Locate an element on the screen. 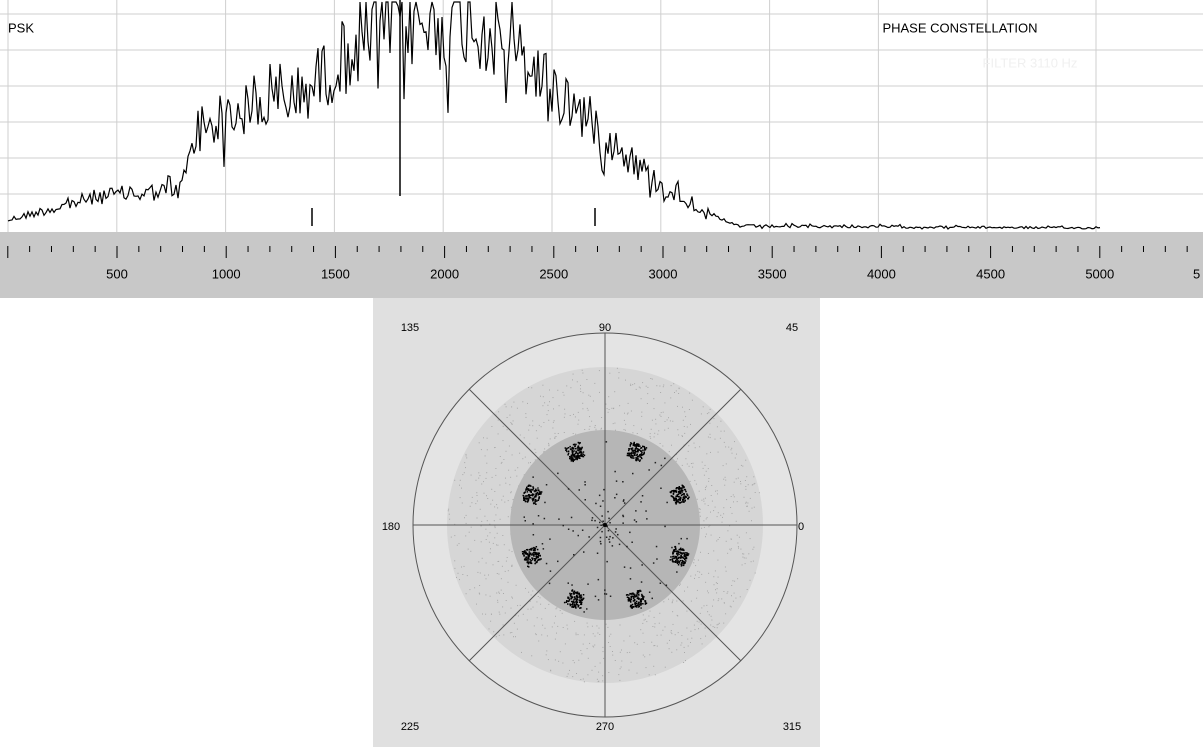 The image size is (1203, 747). frequency-label: 4500 is located at coordinates (990, 273).